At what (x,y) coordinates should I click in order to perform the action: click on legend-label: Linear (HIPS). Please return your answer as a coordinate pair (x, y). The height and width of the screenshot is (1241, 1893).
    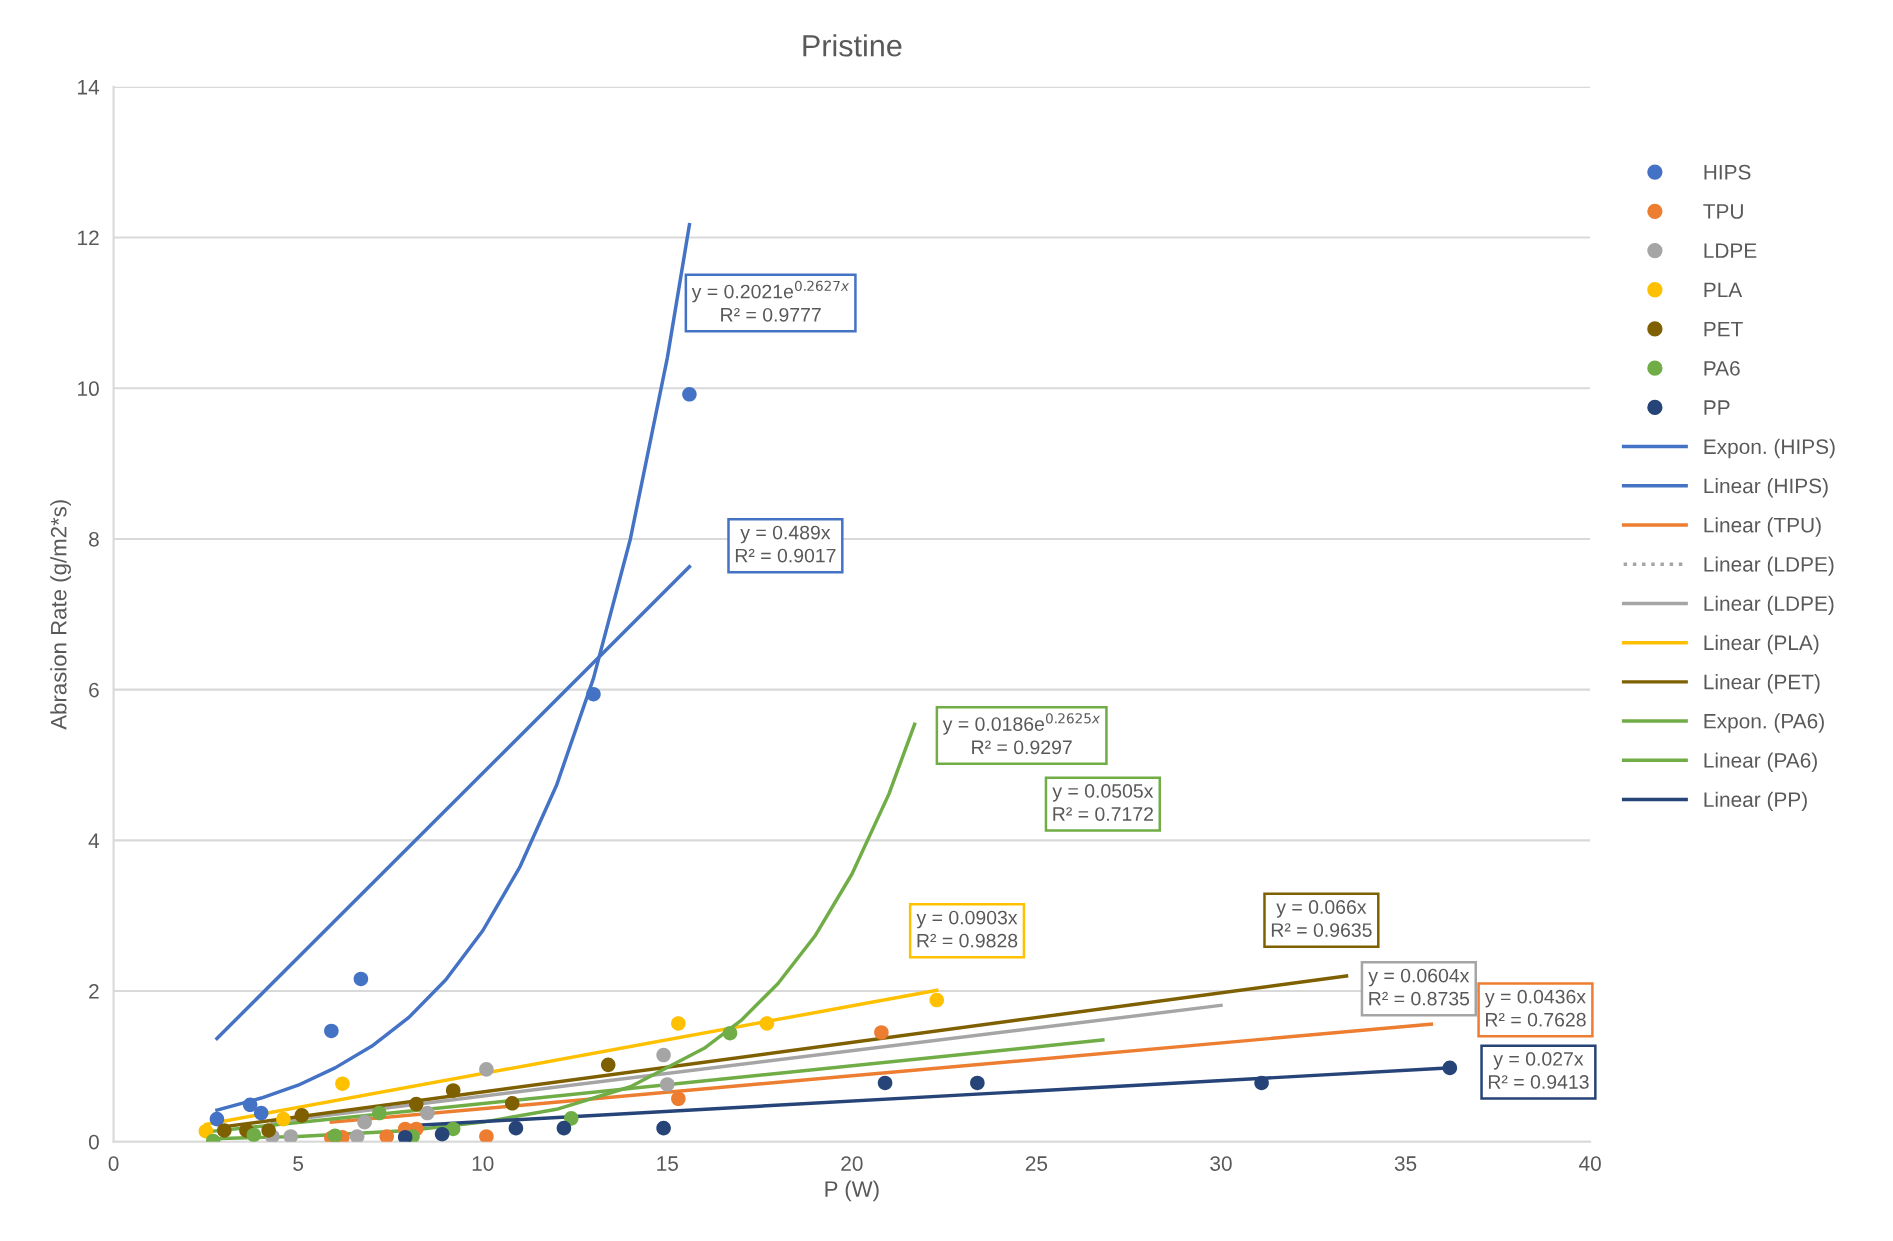
    Looking at the image, I should click on (1766, 488).